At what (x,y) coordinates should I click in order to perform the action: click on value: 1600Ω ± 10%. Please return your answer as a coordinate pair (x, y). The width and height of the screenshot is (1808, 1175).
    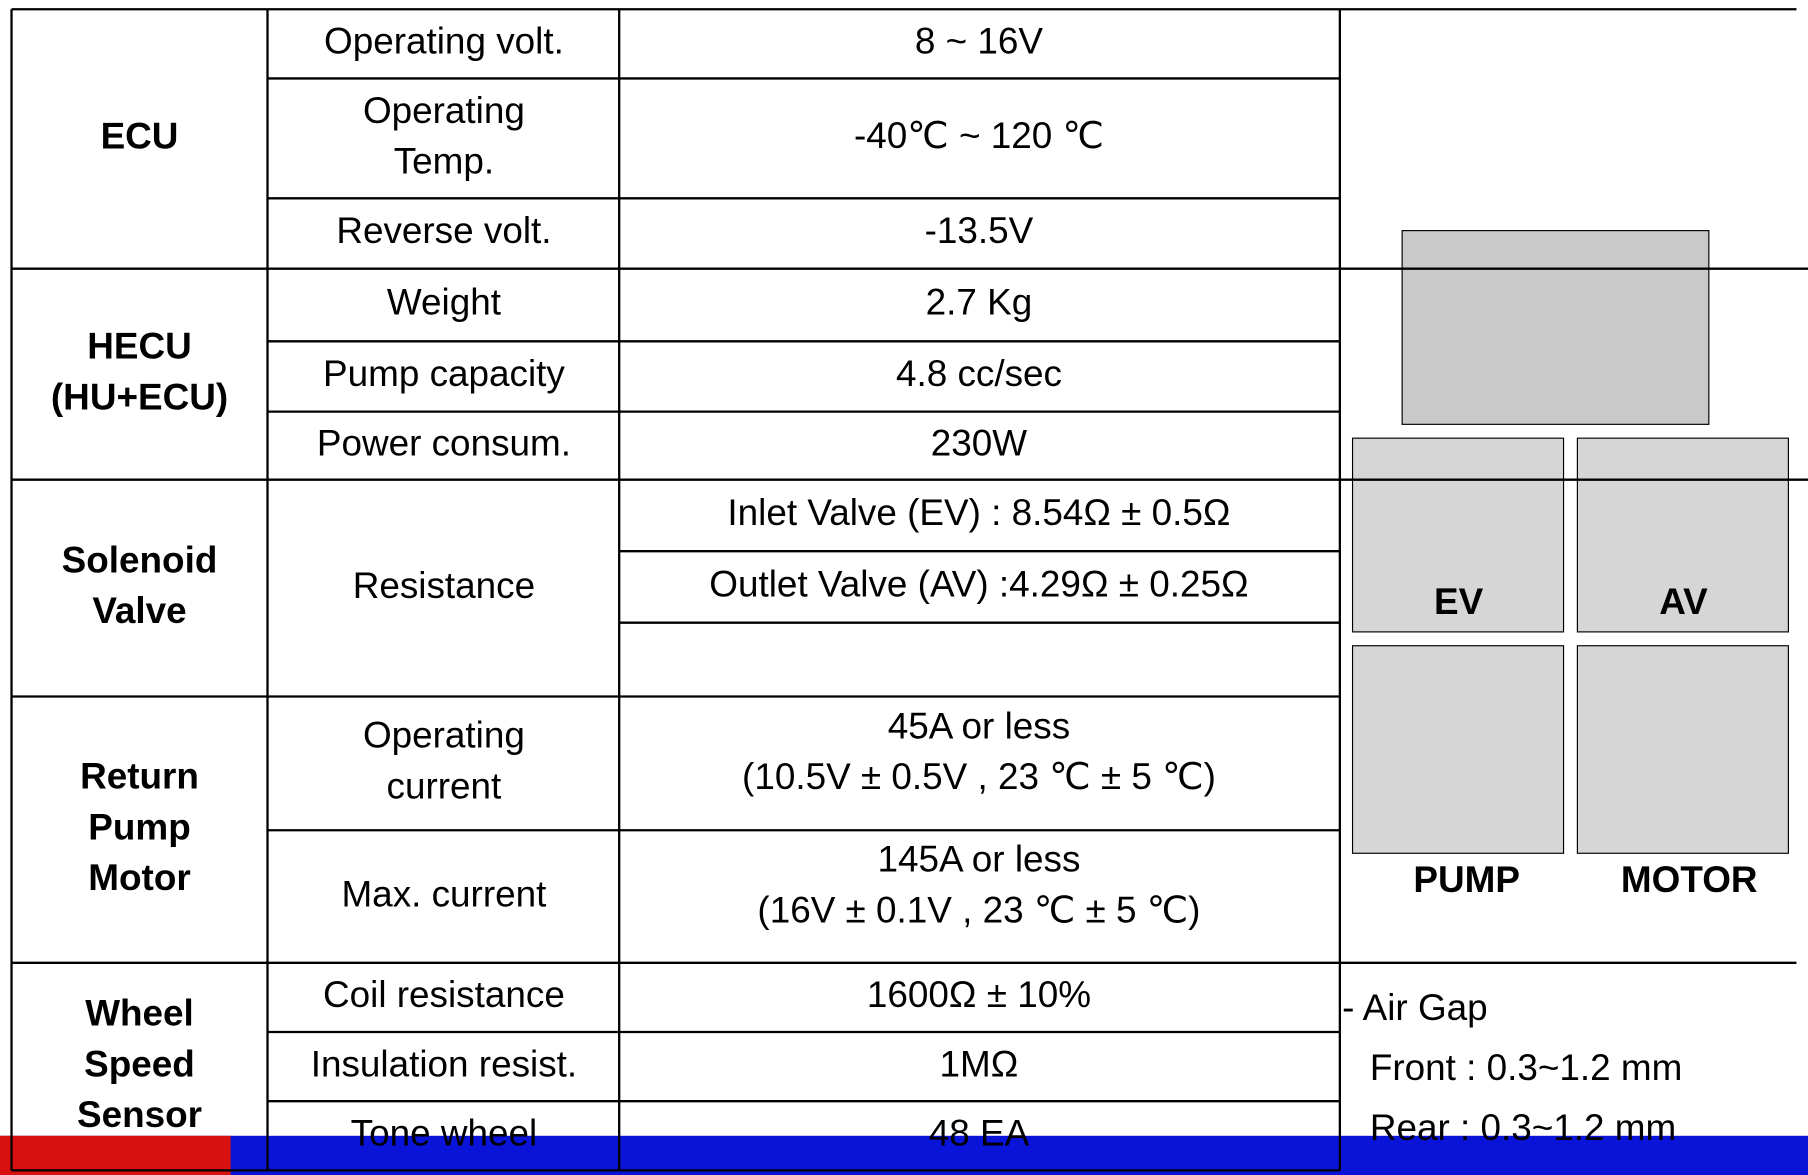
    Looking at the image, I should click on (979, 994).